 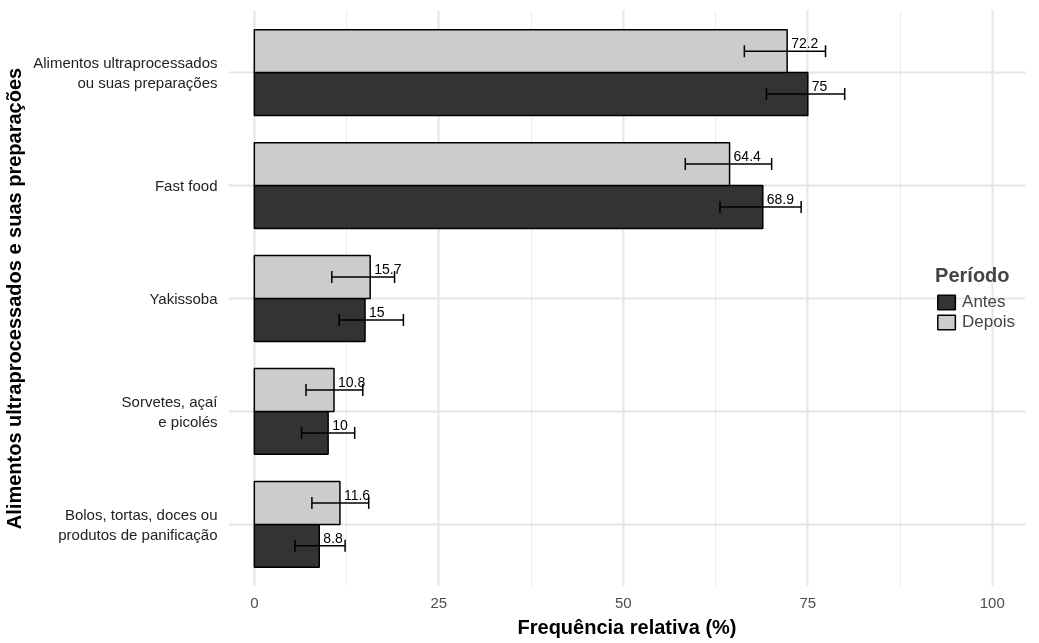 What do you see at coordinates (357, 494) in the screenshot?
I see `data-label: 11.6` at bounding box center [357, 494].